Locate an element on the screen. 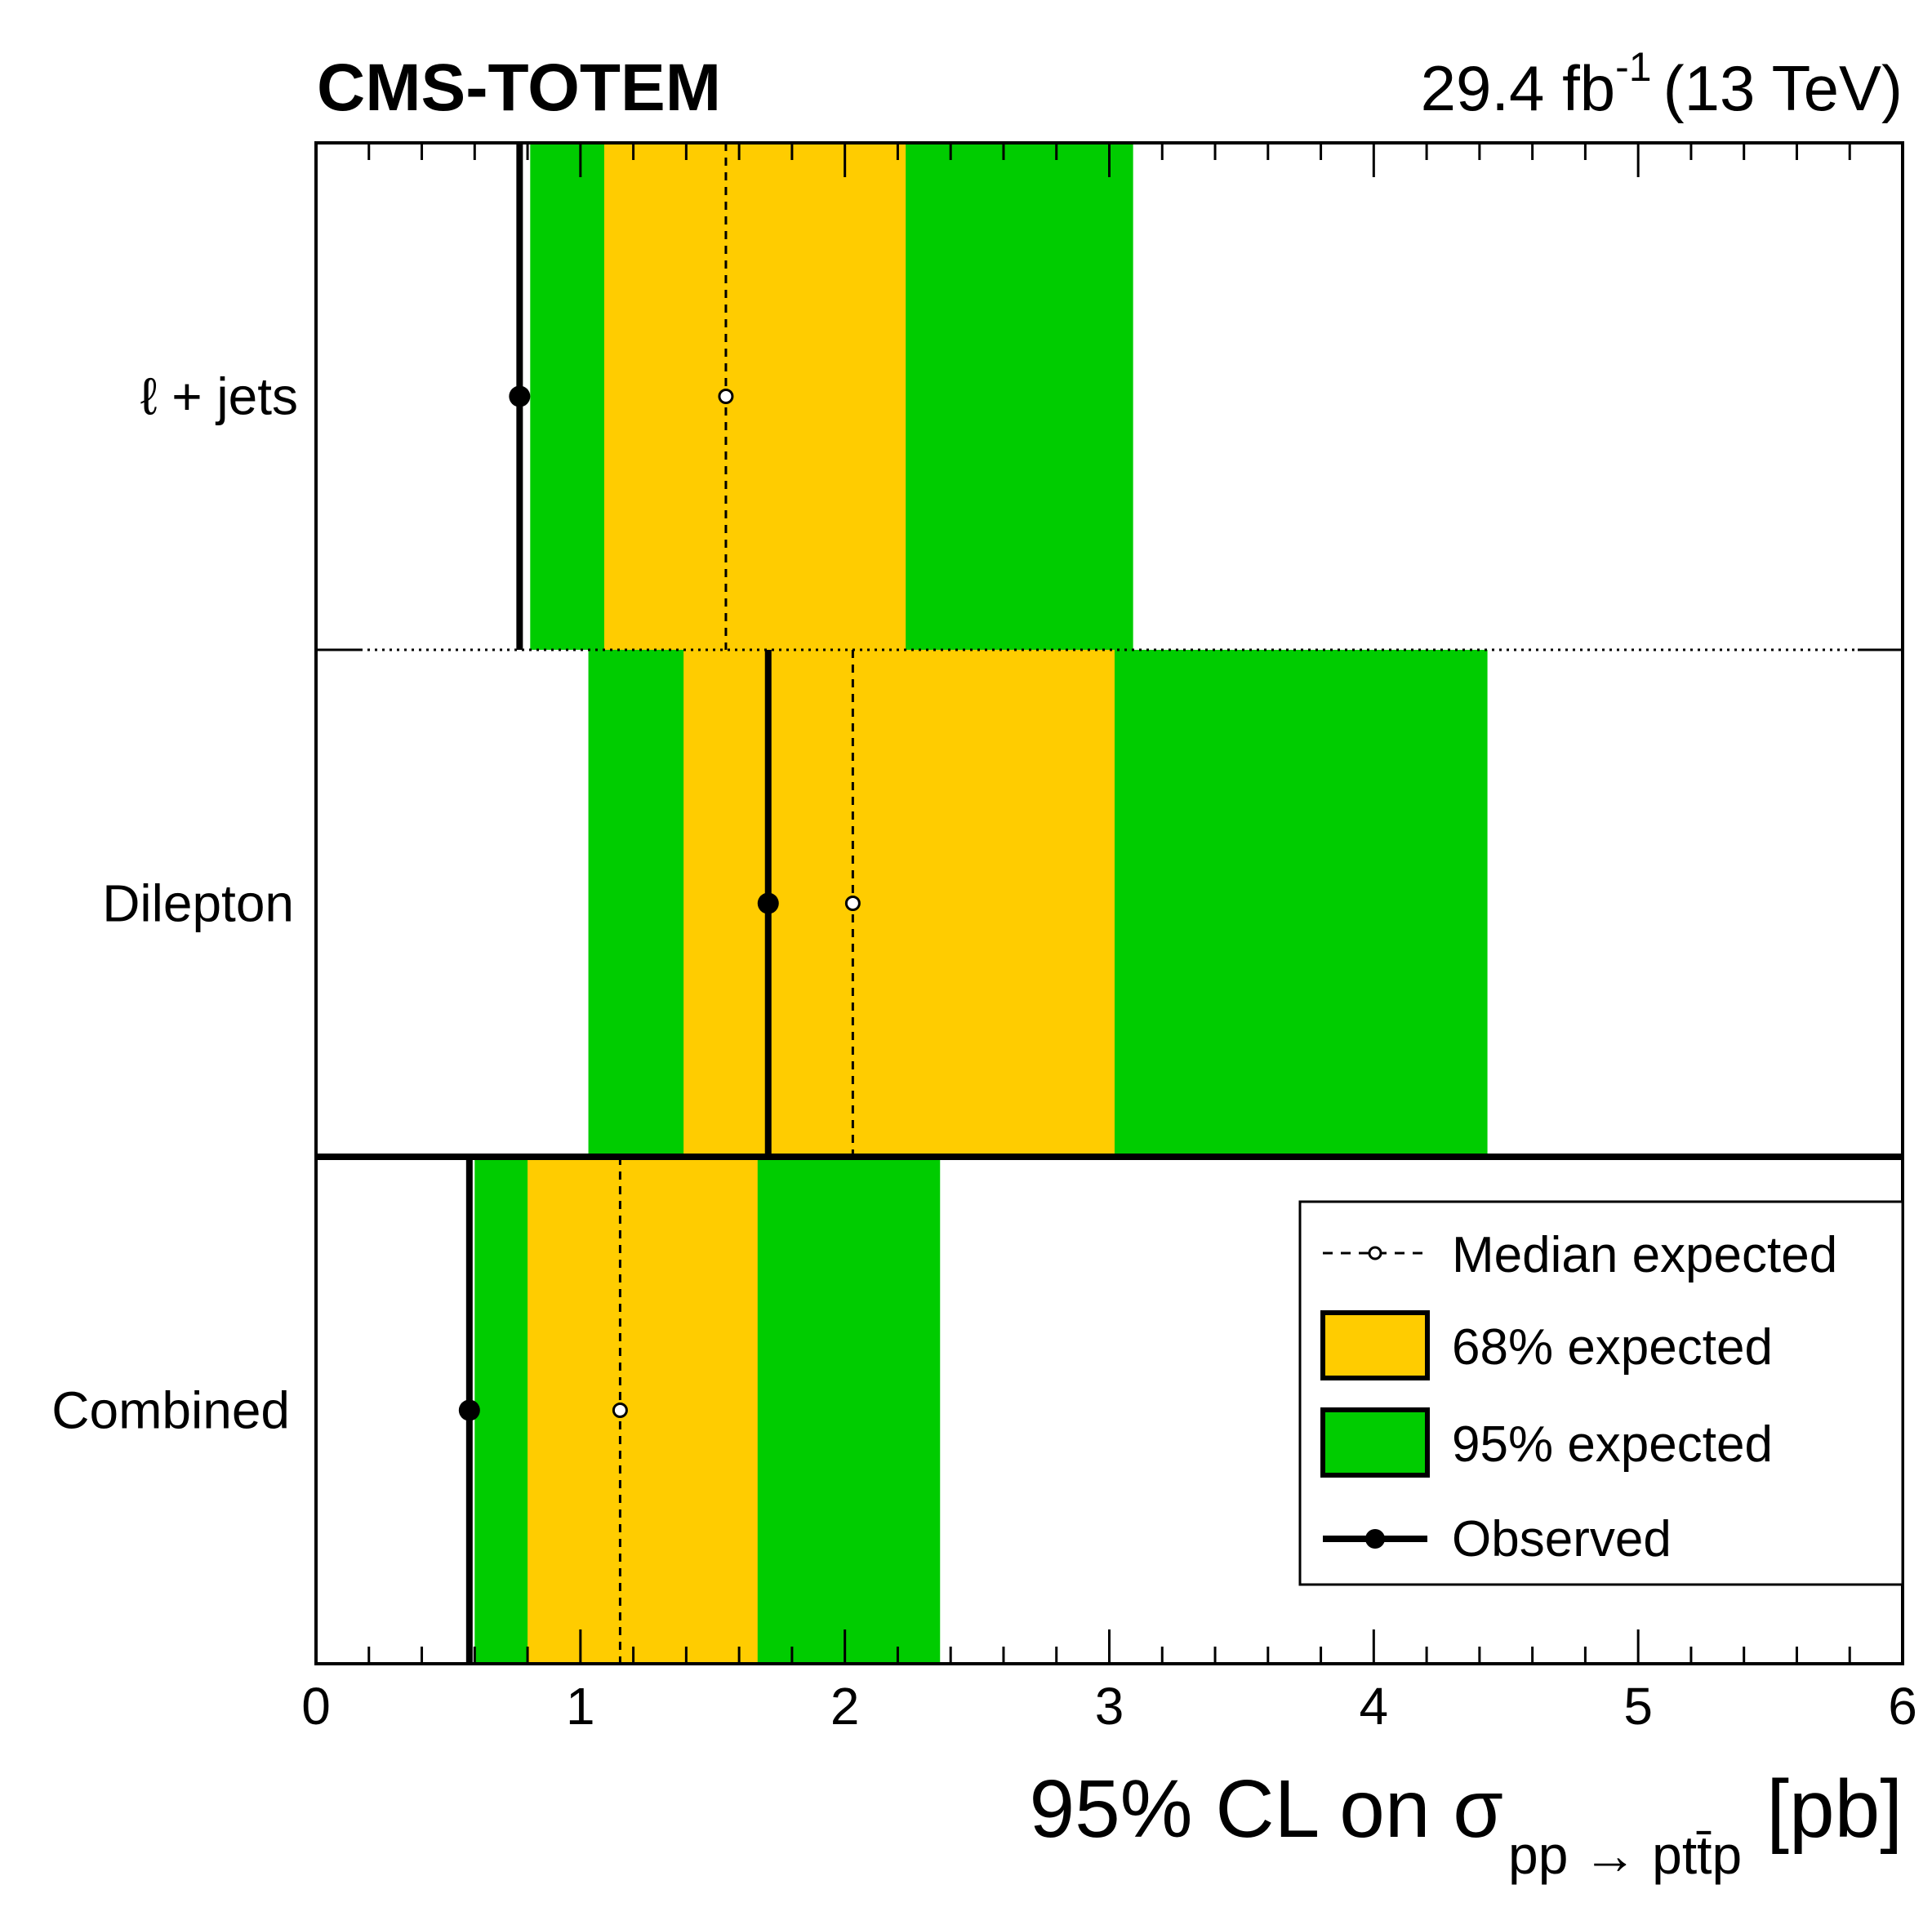  x-tick-label: 0 is located at coordinates (316, 1706).